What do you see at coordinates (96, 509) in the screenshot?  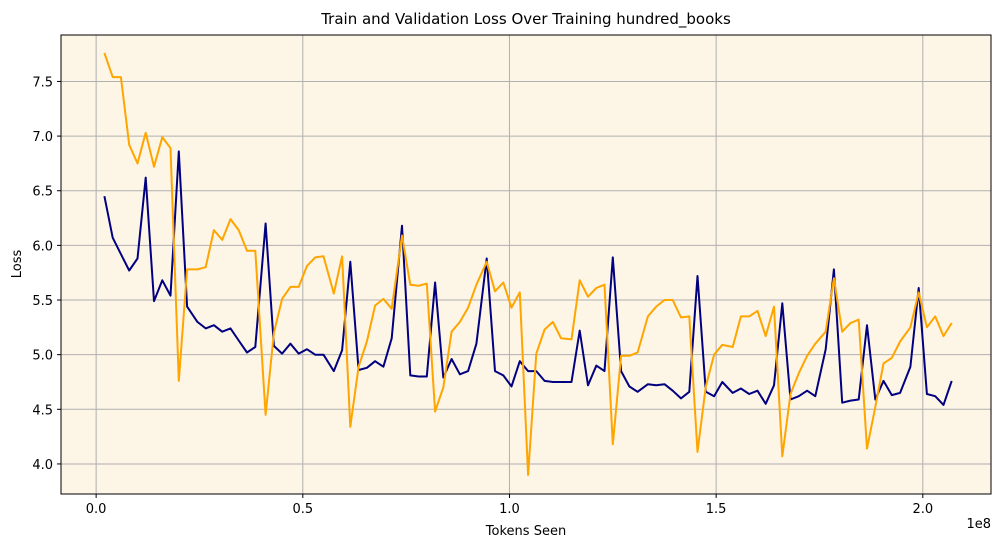 I see `x-tick-label: 0.0` at bounding box center [96, 509].